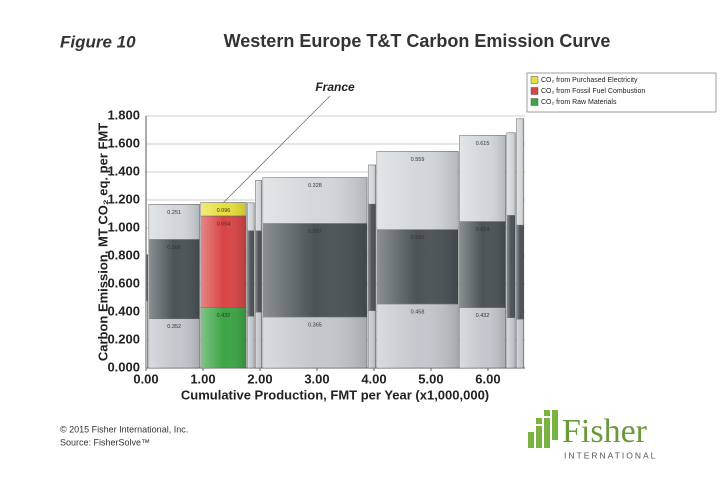 This screenshot has width=720, height=493. Describe the element at coordinates (123, 310) in the screenshot. I see `y-tick-label: 0.400` at that location.